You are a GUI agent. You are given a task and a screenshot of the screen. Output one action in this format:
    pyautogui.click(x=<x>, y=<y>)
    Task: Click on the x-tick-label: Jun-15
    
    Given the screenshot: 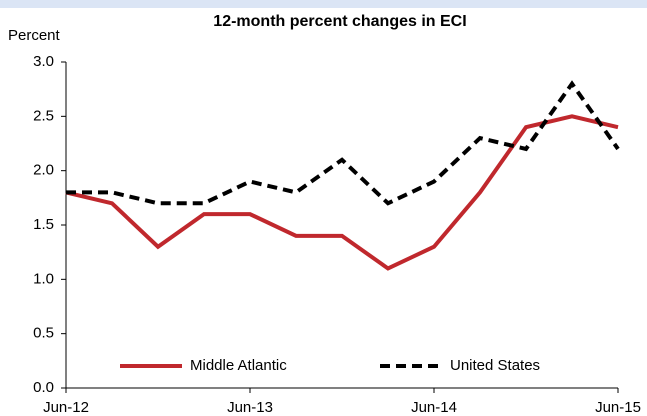 What is the action you would take?
    pyautogui.click(x=618, y=407)
    